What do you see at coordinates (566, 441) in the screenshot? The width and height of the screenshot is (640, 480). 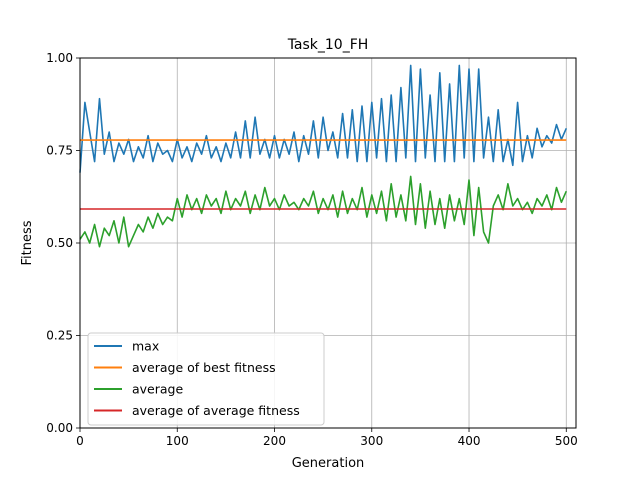 I see `x-tick-label: 500` at bounding box center [566, 441].